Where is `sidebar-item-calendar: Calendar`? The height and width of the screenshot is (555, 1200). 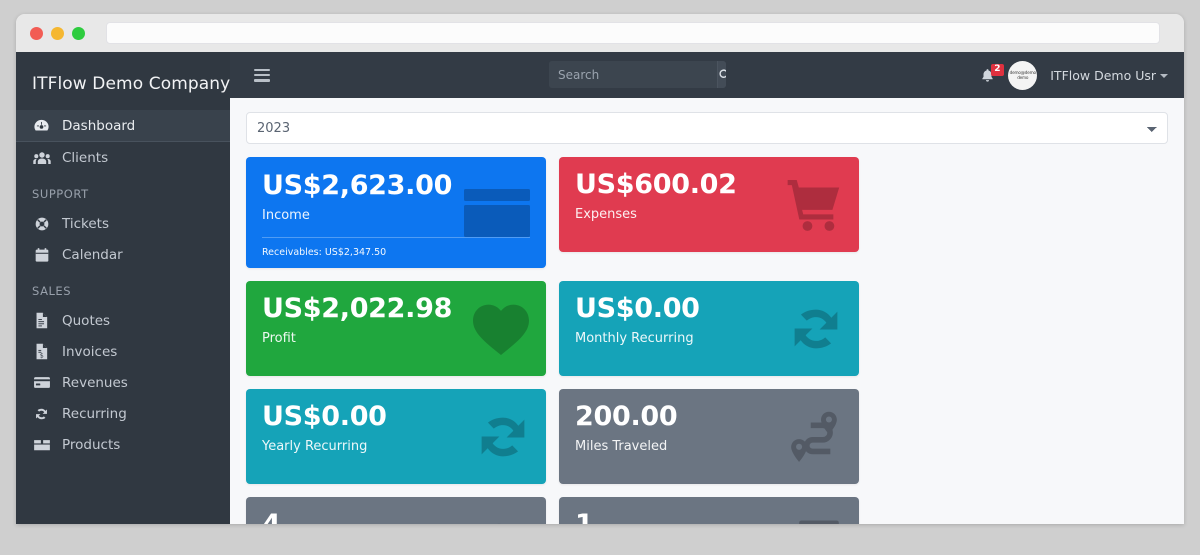
sidebar-item-calendar: Calendar is located at coordinates (123, 254).